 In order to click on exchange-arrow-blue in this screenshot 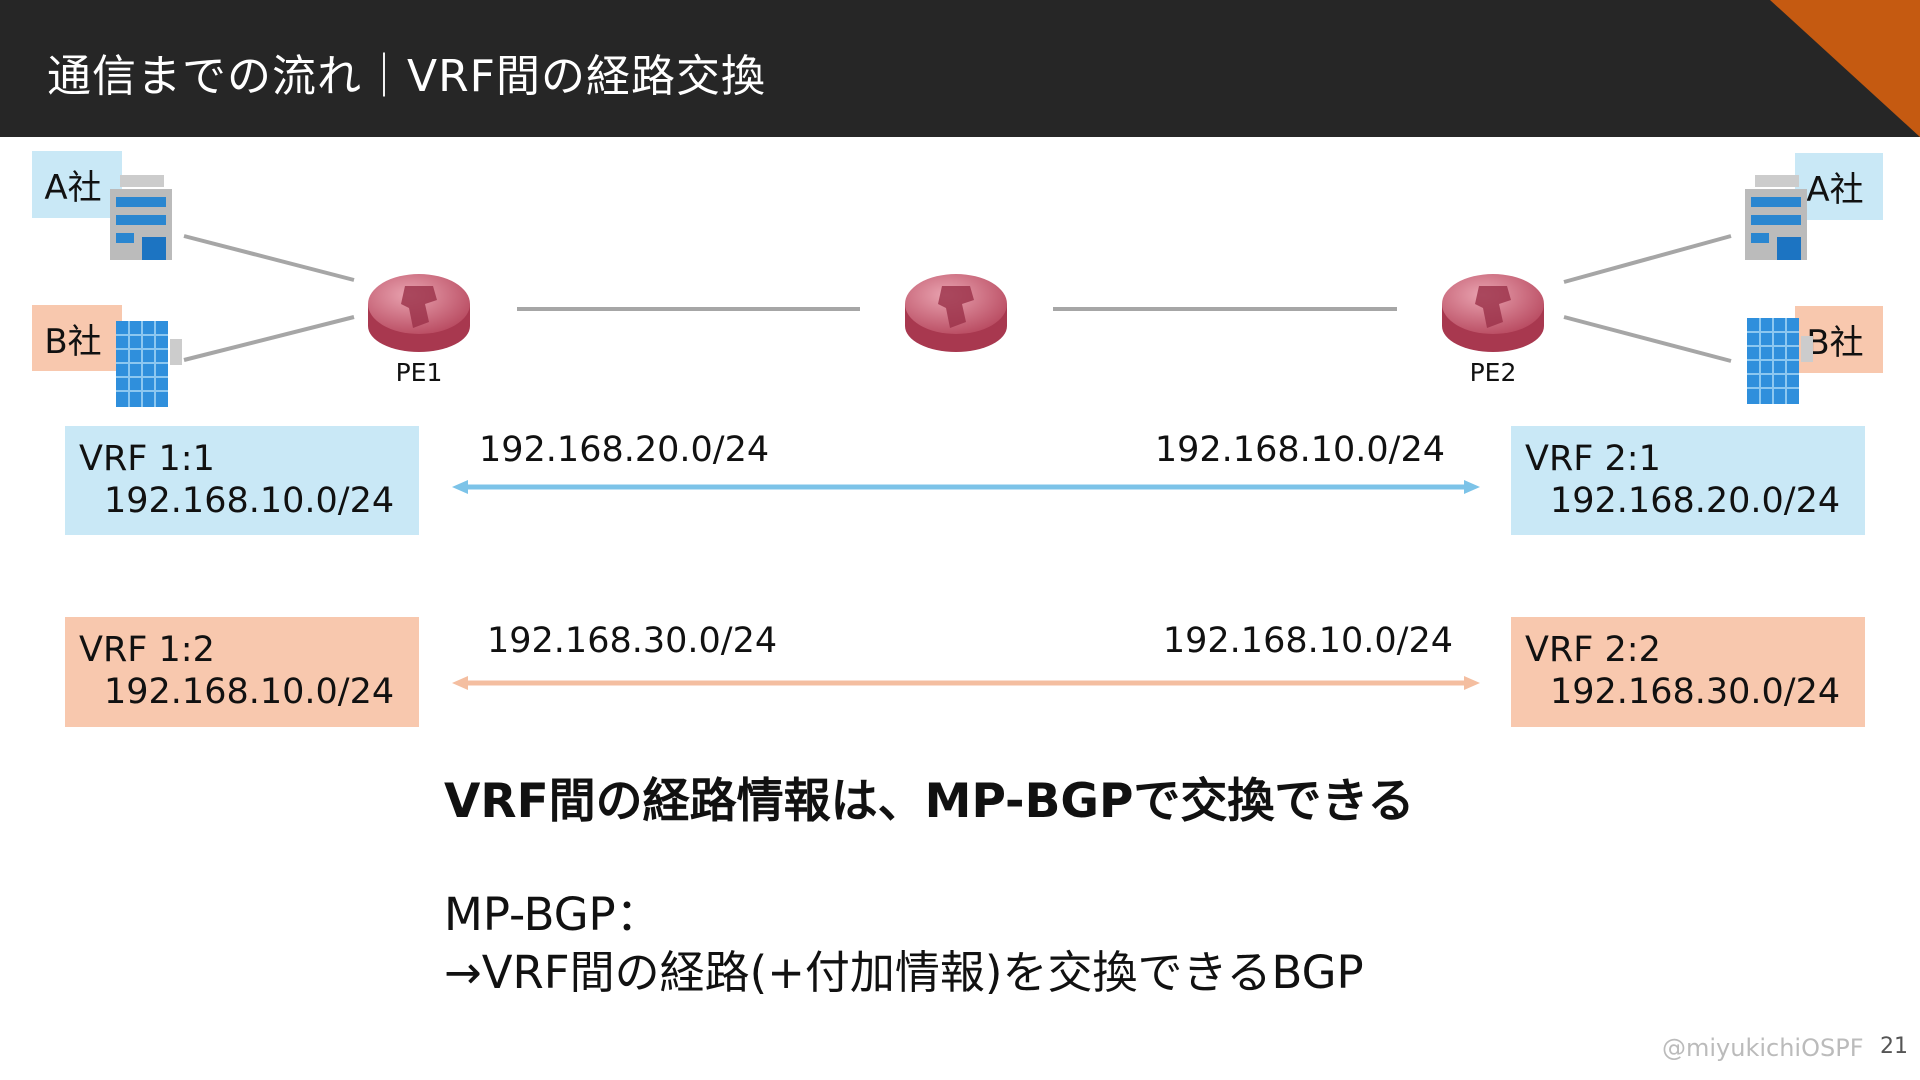, I will do `click(966, 487)`.